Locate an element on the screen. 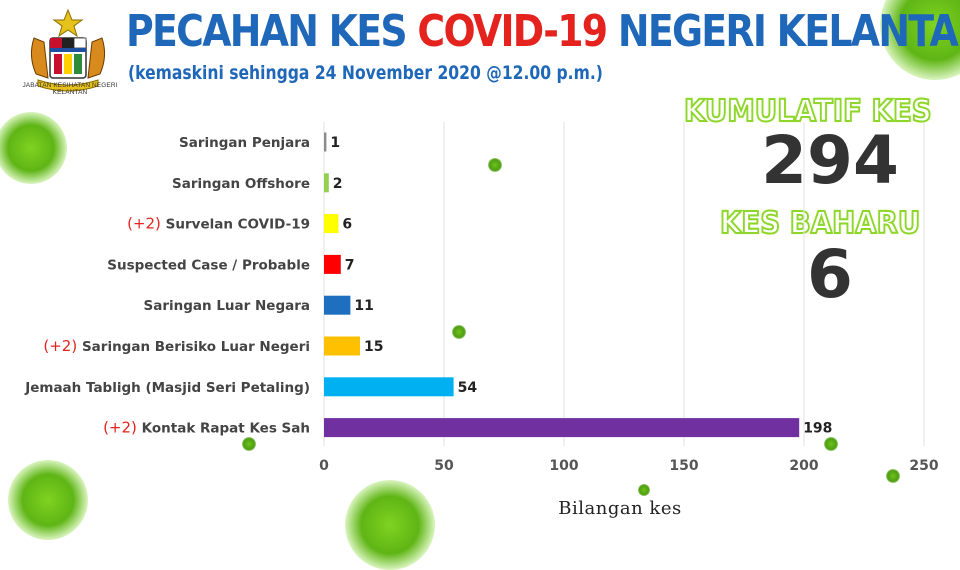 This screenshot has width=960, height=570. virus-decoration-bottom-left is located at coordinates (48, 500).